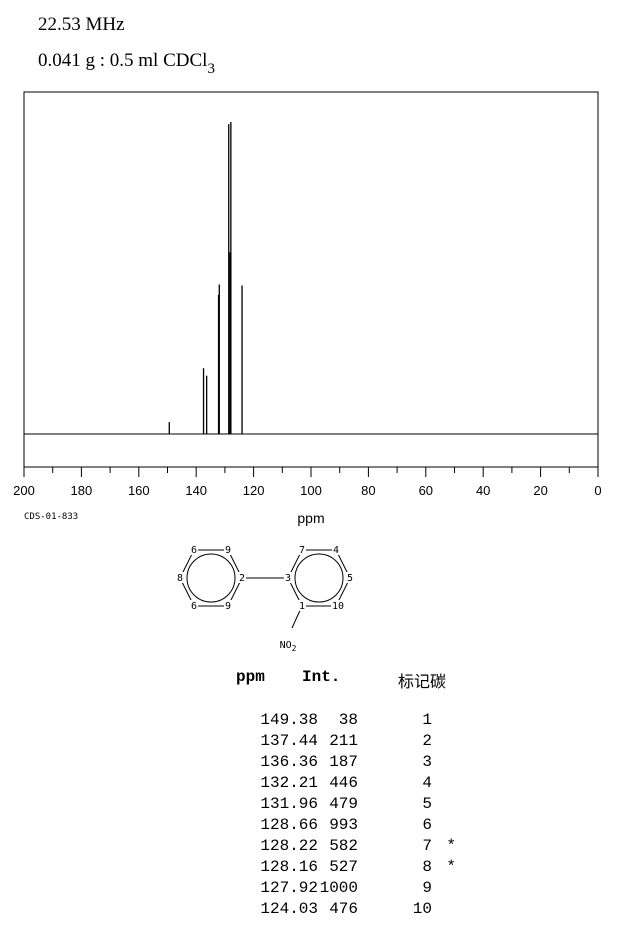 This screenshot has width=622, height=935. I want to click on left-ring-circle, so click(211, 578).